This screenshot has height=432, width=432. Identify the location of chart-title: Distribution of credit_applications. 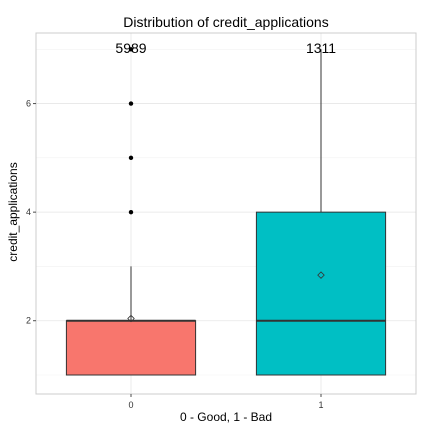
(225, 22).